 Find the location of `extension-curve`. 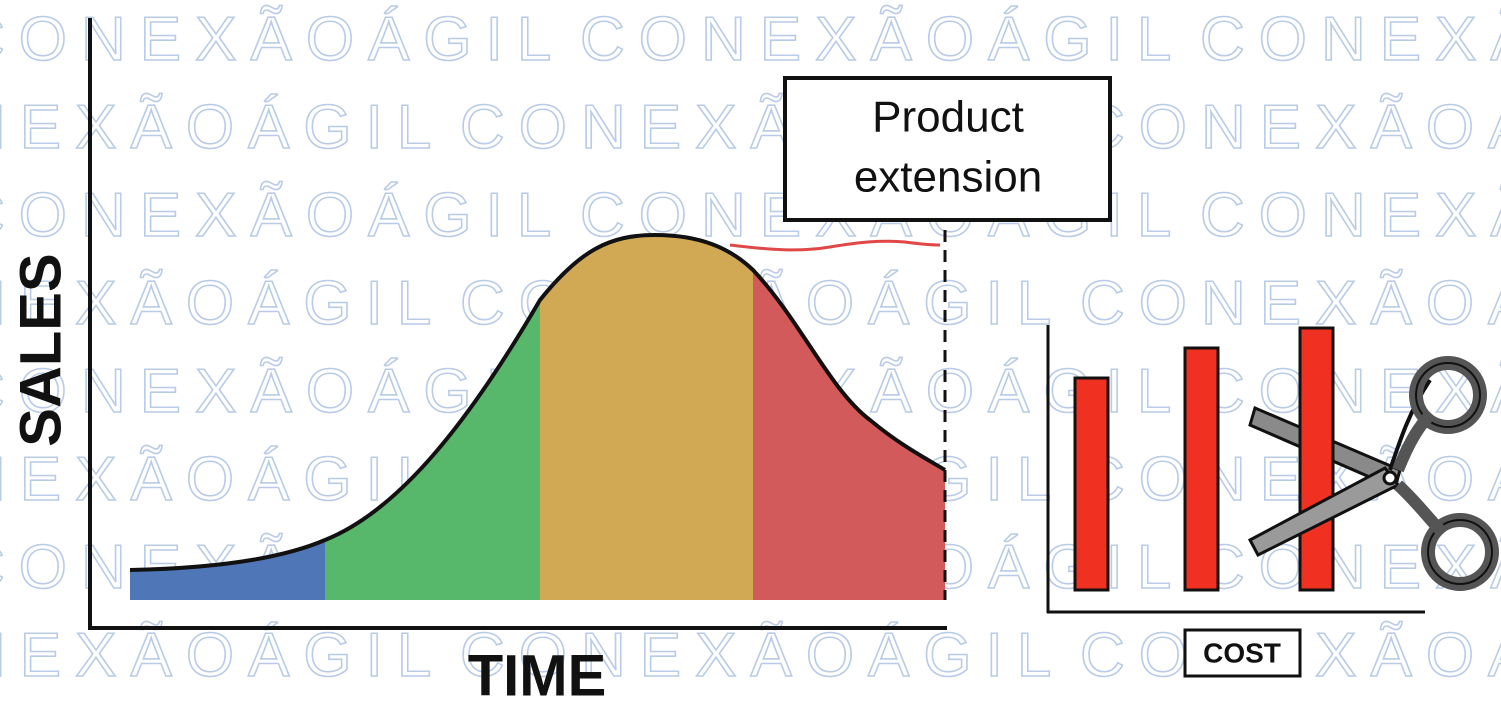

extension-curve is located at coordinates (835, 245).